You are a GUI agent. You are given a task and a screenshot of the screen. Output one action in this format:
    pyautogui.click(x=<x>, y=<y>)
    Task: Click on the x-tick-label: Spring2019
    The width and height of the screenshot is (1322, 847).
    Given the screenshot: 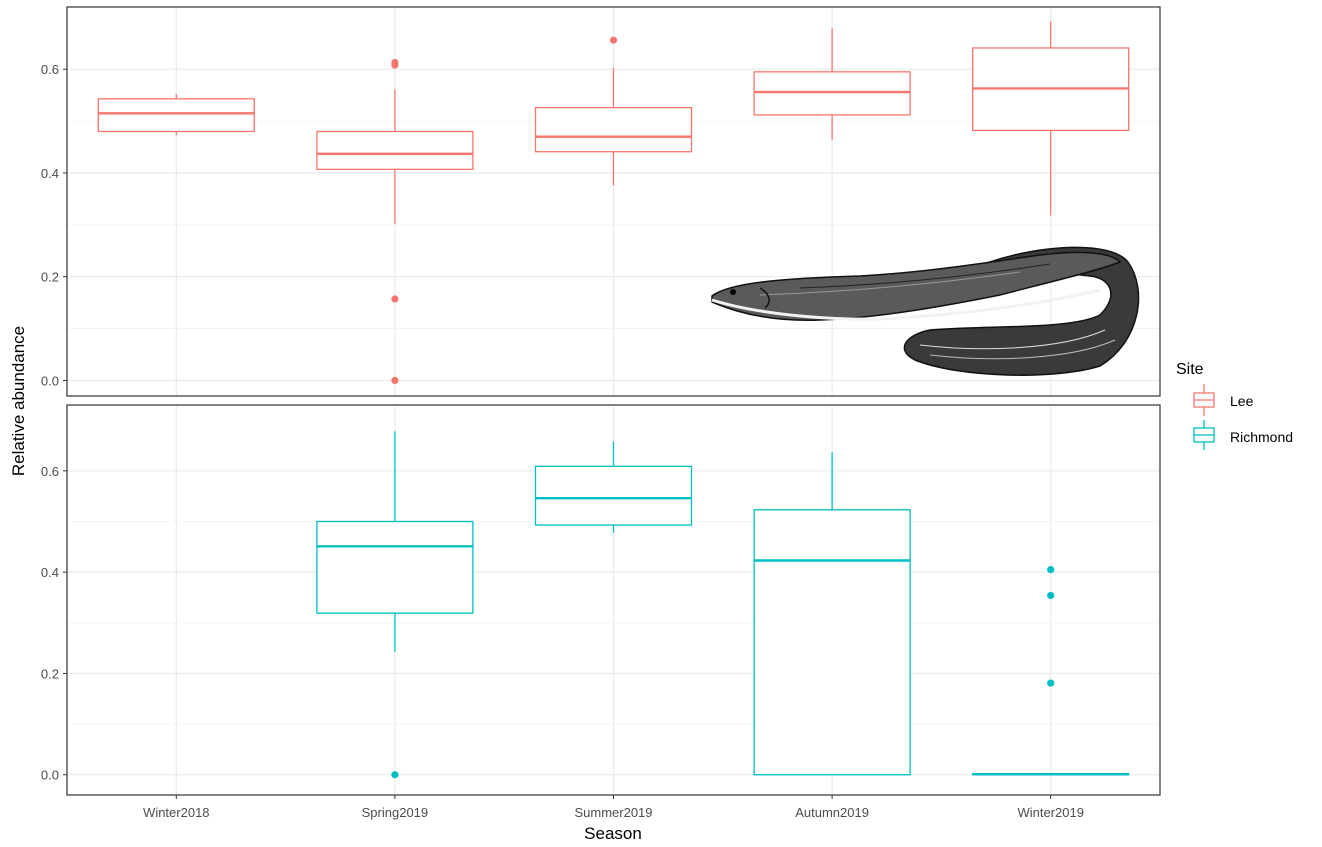 What is the action you would take?
    pyautogui.click(x=395, y=812)
    